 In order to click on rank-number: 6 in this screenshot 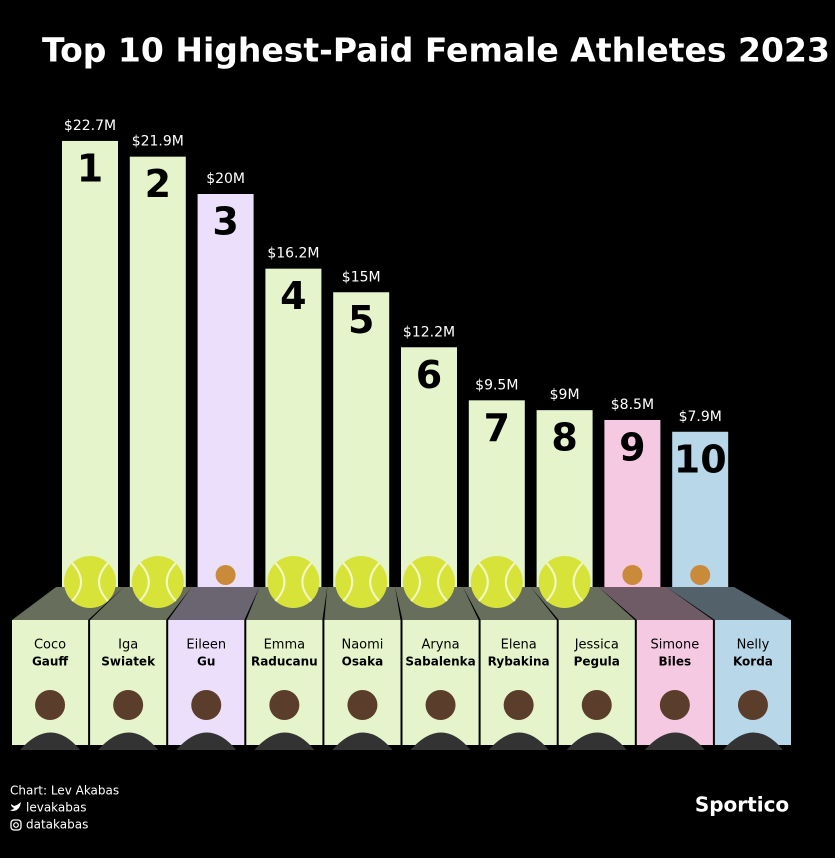, I will do `click(429, 375)`.